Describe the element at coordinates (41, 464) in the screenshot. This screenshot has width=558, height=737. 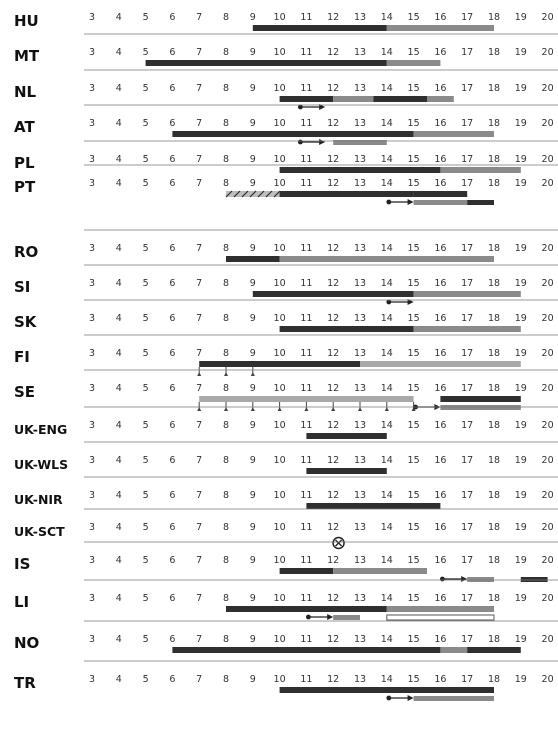
I see `country-label: UK-WLS` at that location.